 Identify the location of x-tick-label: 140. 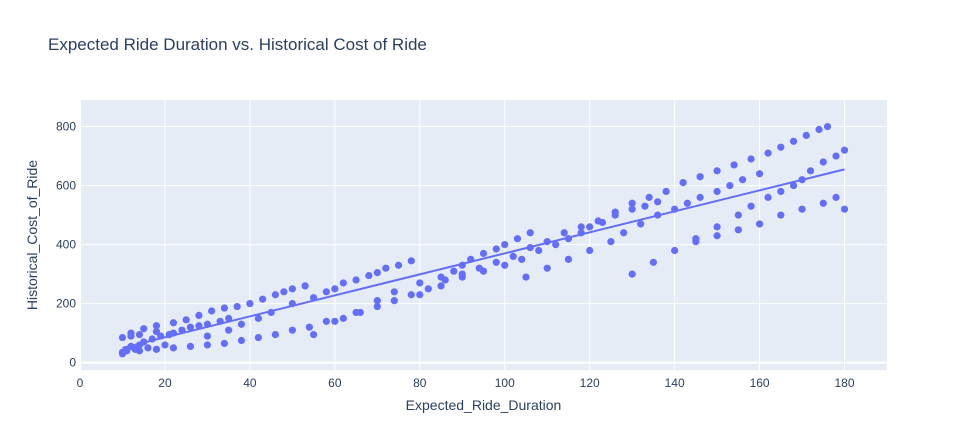
(675, 383).